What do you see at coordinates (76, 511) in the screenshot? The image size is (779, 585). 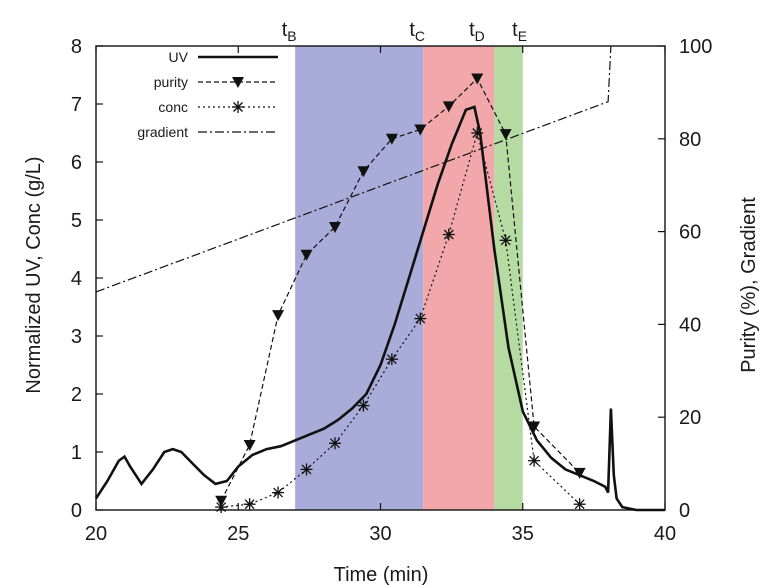 I see `y-left-tick-label: 0` at bounding box center [76, 511].